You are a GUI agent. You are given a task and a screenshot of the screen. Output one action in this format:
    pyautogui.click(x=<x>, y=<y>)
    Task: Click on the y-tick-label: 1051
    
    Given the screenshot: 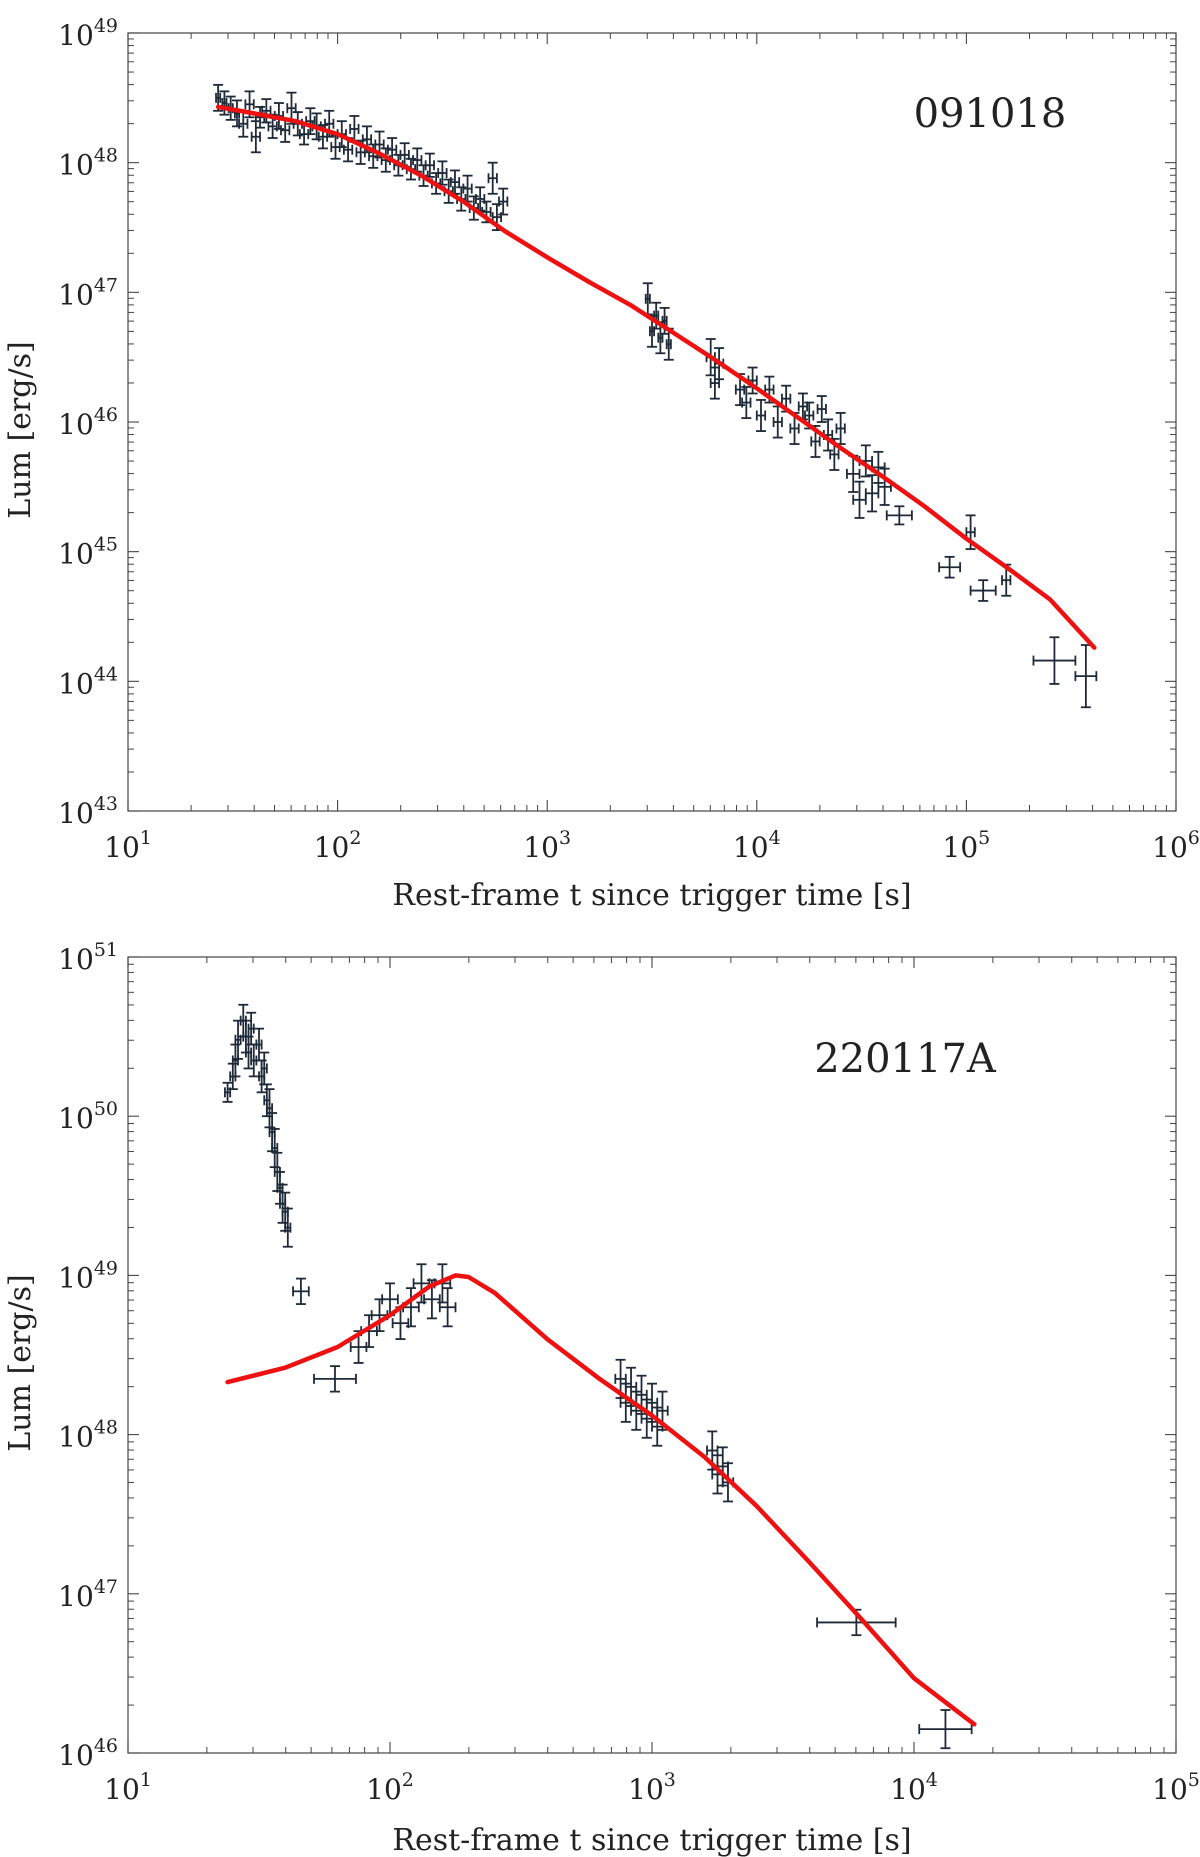 What is the action you would take?
    pyautogui.click(x=88, y=957)
    